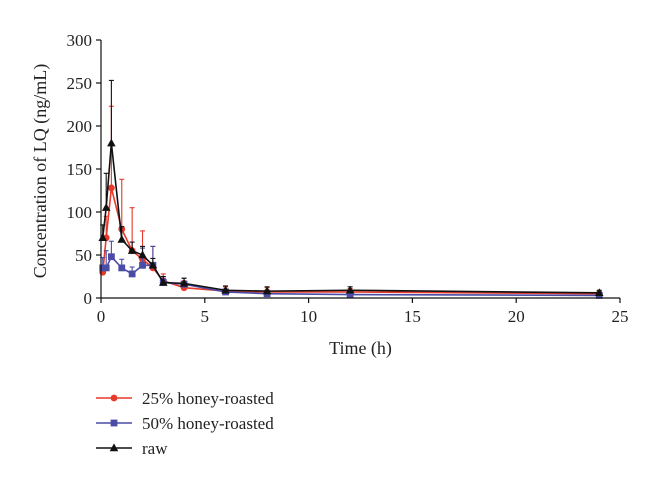 Image resolution: width=660 pixels, height=487 pixels. I want to click on y-tick-label: 100, so click(80, 212).